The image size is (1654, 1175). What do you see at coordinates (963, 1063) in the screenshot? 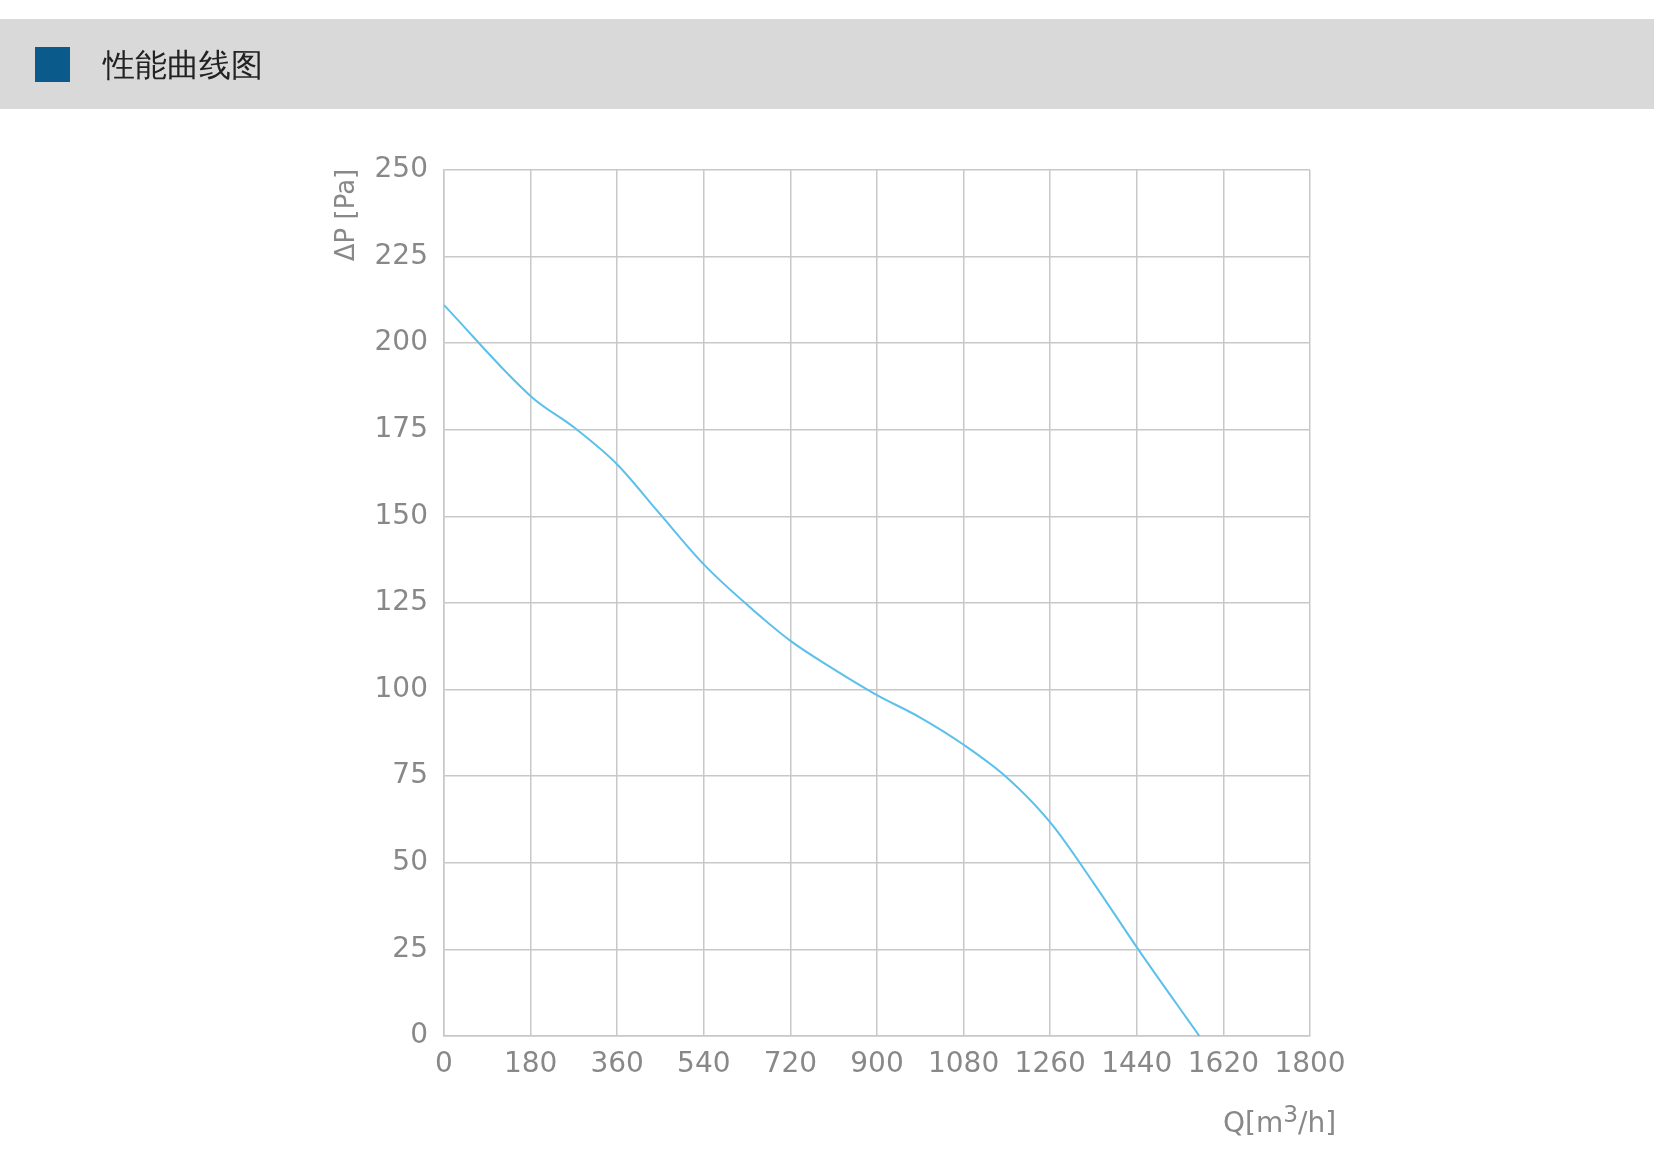
I see `x-tick-label: 1080` at bounding box center [963, 1063].